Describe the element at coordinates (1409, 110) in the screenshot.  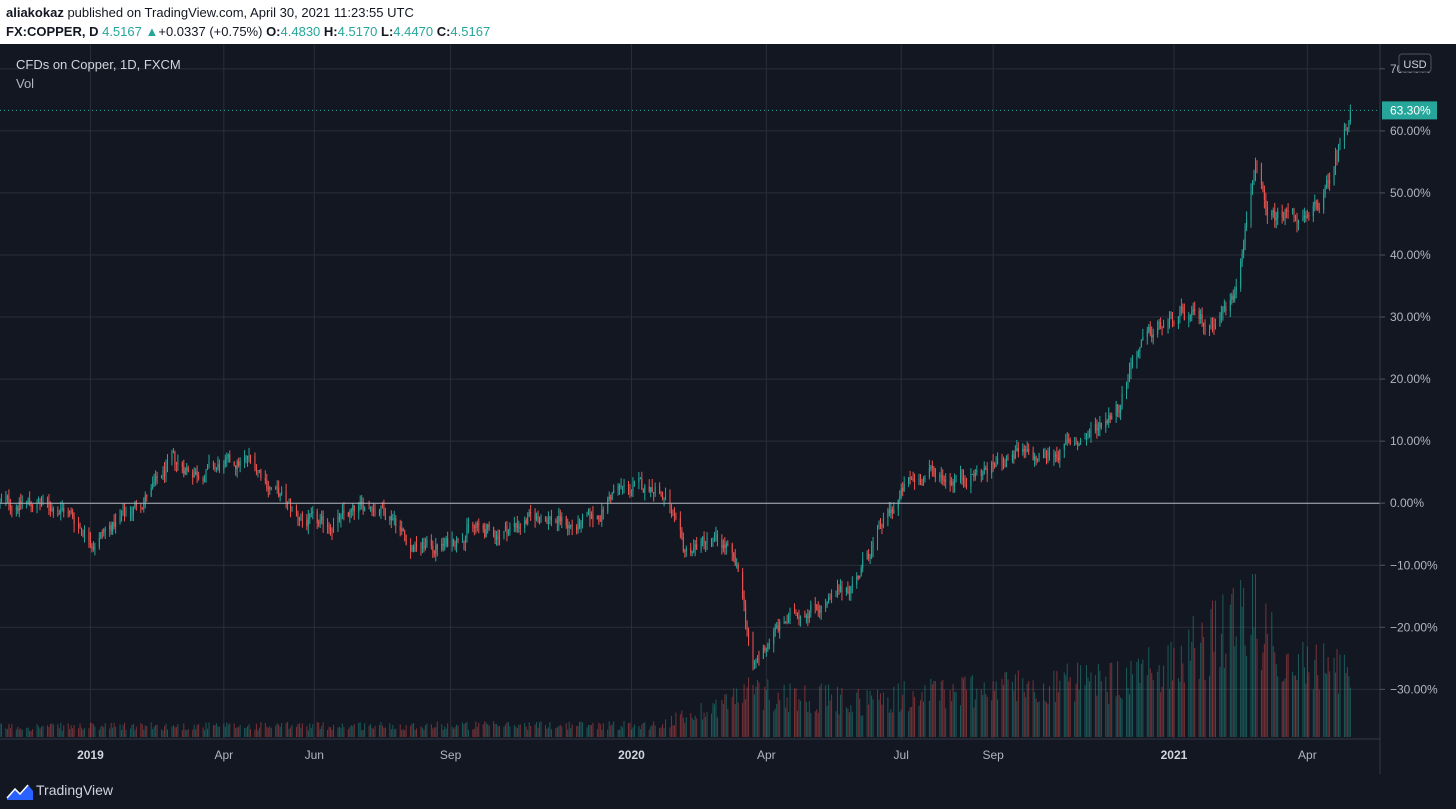
I see `last-price-label: 63.30%` at that location.